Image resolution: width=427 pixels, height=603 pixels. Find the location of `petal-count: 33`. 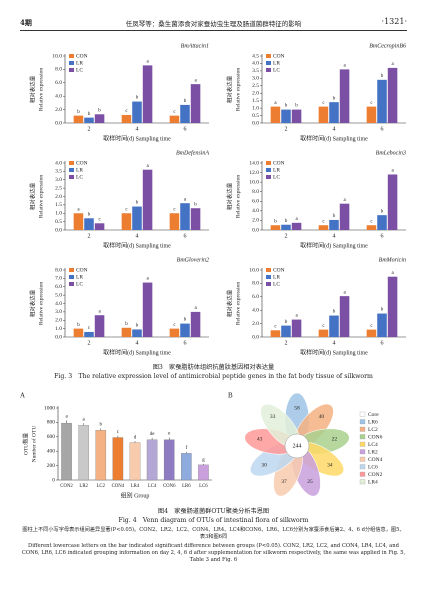

petal-count: 33 is located at coordinates (273, 417).